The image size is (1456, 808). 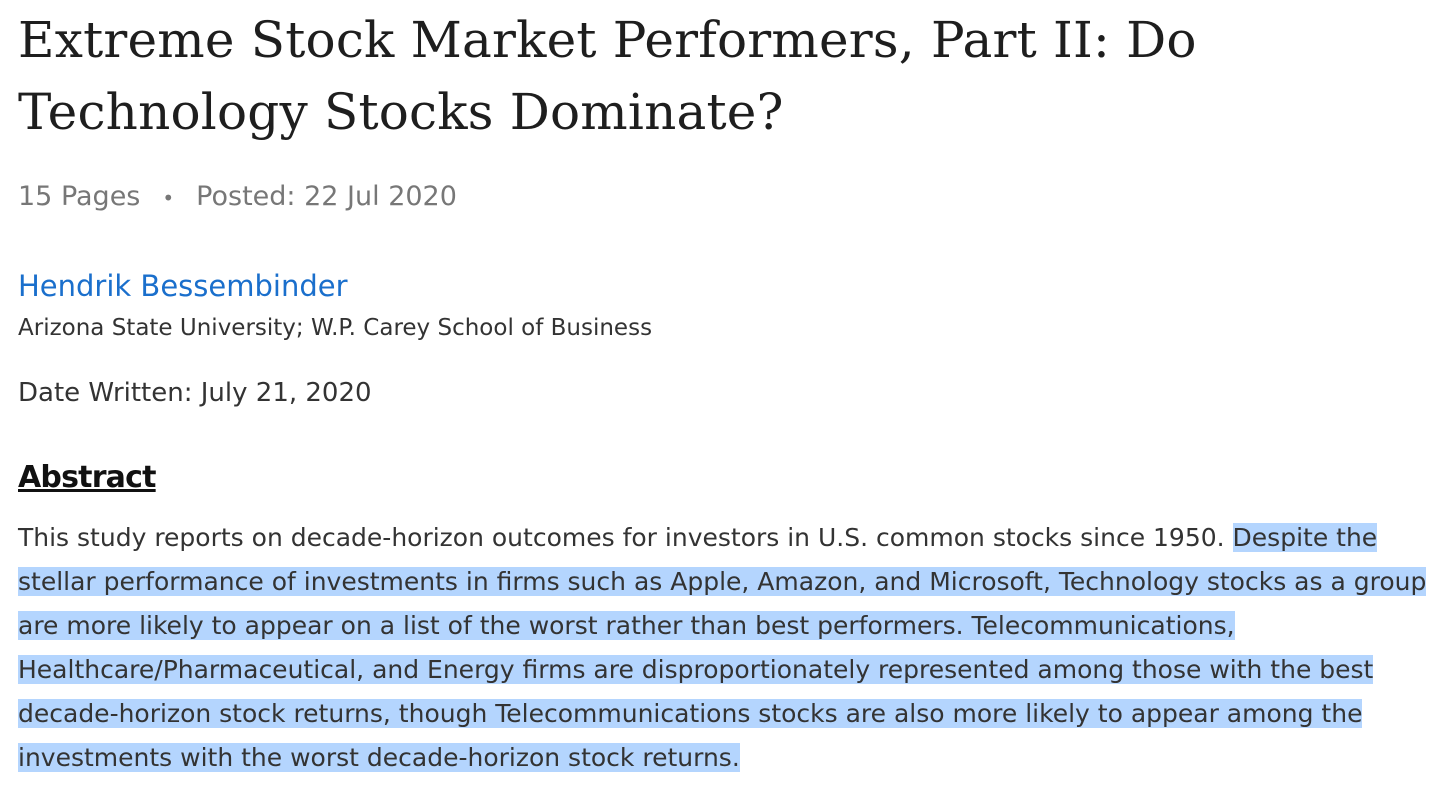 What do you see at coordinates (195, 393) in the screenshot?
I see `date-written: Date Written: July 21, 2020` at bounding box center [195, 393].